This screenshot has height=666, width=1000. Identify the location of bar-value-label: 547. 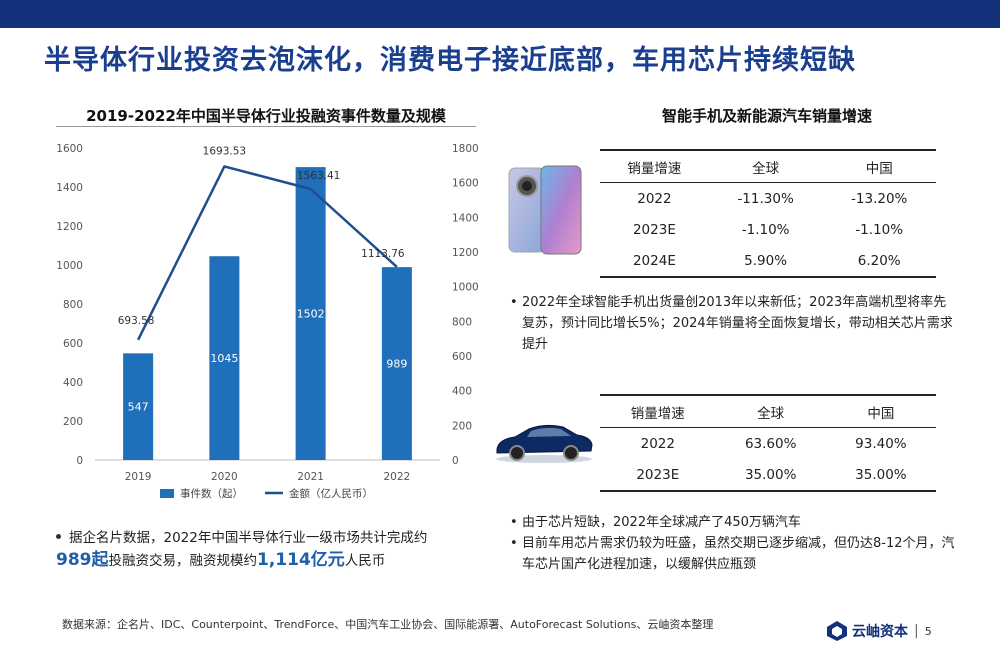
(138, 407).